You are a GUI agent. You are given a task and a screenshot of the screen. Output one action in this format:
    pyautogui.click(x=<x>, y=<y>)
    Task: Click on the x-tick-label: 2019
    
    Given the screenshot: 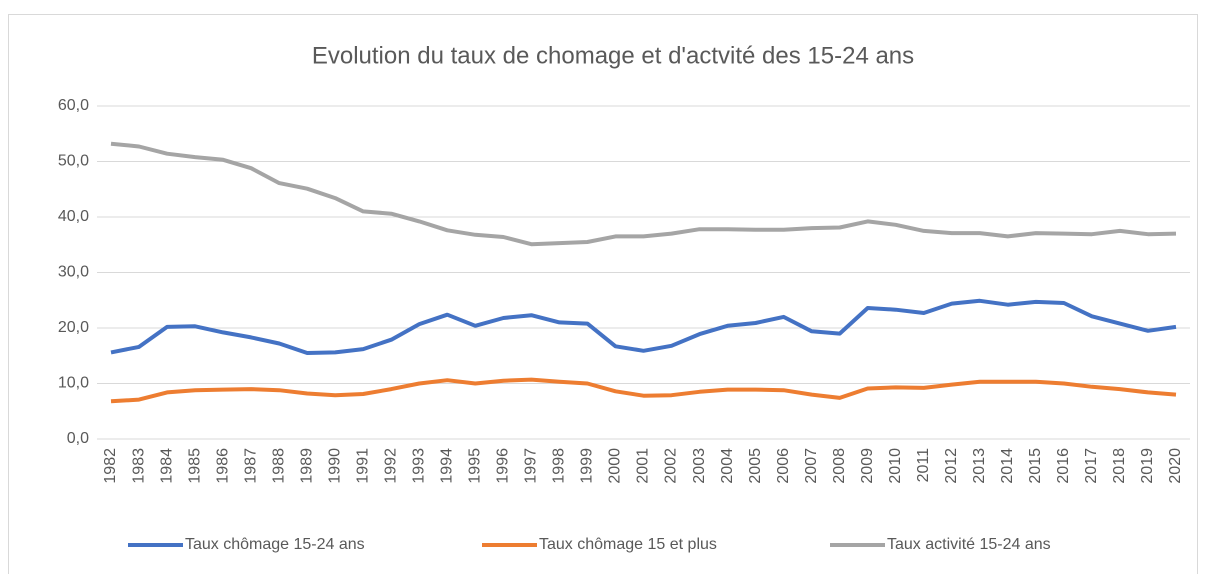 What is the action you would take?
    pyautogui.click(x=1147, y=466)
    